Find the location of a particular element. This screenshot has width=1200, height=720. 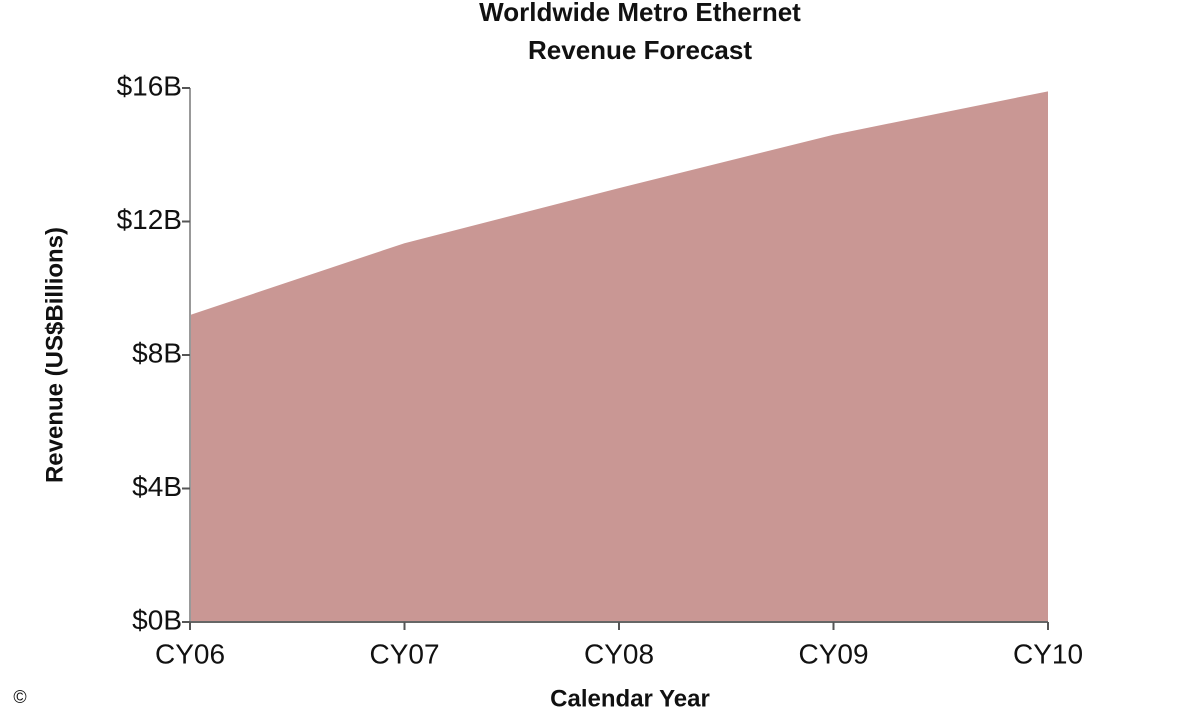

x-axis-label: Calendar Year is located at coordinates (630, 698).